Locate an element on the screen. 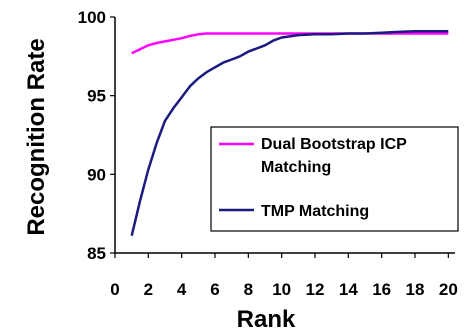 Image resolution: width=467 pixels, height=335 pixels. y-tick-label: 95 is located at coordinates (96, 96).